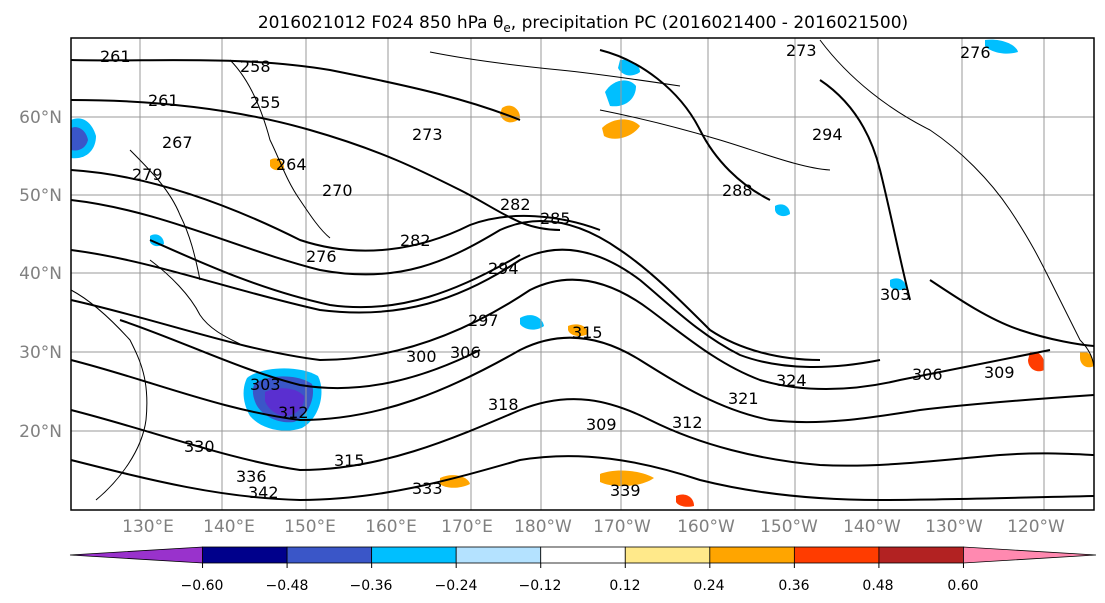  What do you see at coordinates (229, 527) in the screenshot?
I see `lon-tick-label: 140°E` at bounding box center [229, 527].